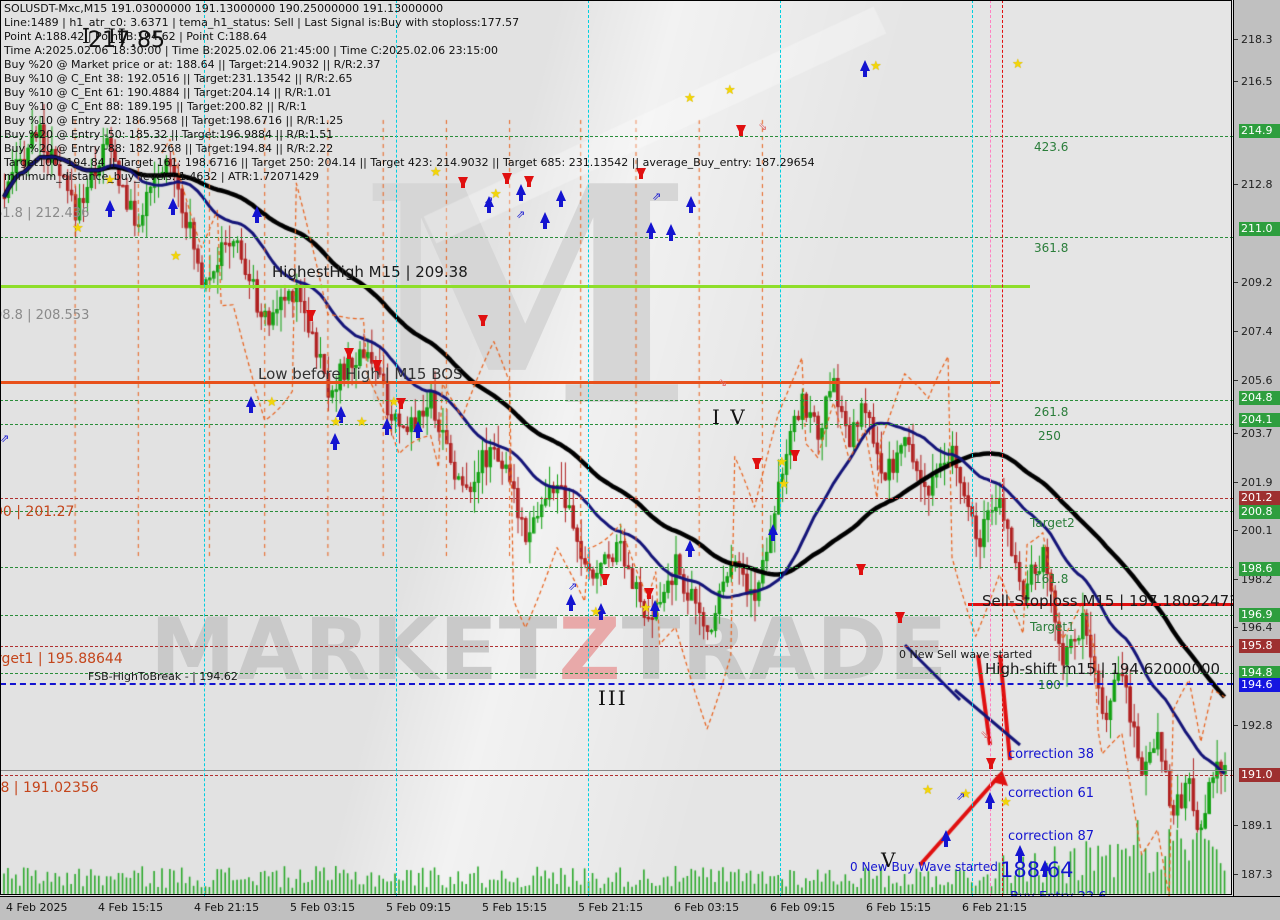 Image resolution: width=1280 pixels, height=920 pixels. Describe the element at coordinates (646, 608) in the screenshot. I see `star-marker-15: ★` at that location.